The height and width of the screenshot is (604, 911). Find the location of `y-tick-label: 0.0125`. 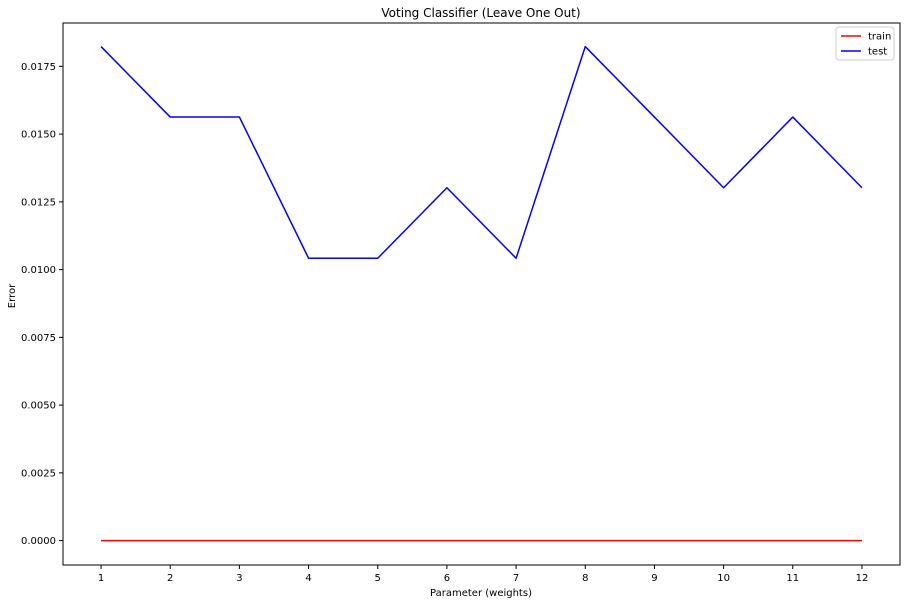

y-tick-label: 0.0125 is located at coordinates (38, 202).